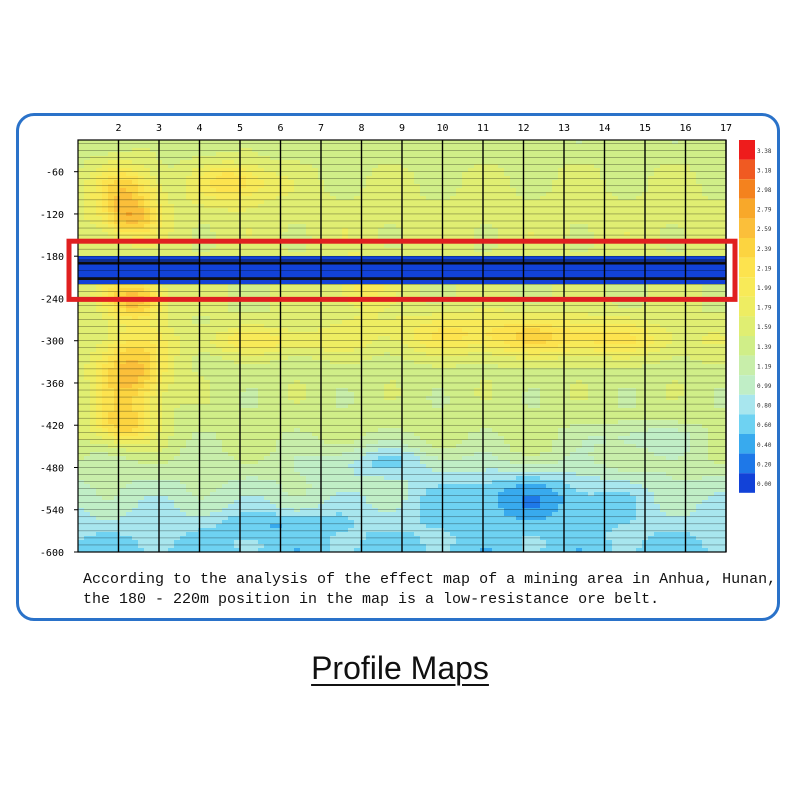 The image size is (800, 800). What do you see at coordinates (764, 445) in the screenshot?
I see `colorbar-label: 0.40` at bounding box center [764, 445].